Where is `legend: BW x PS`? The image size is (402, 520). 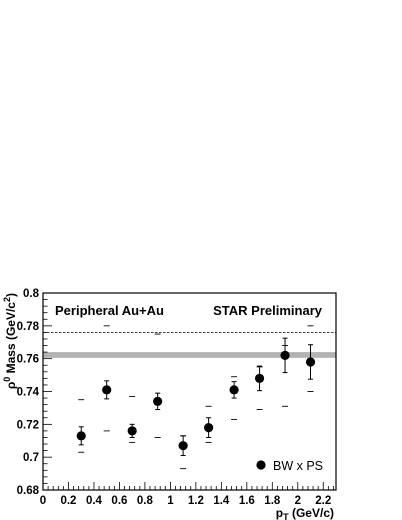
legend: BW x PS is located at coordinates (289, 466).